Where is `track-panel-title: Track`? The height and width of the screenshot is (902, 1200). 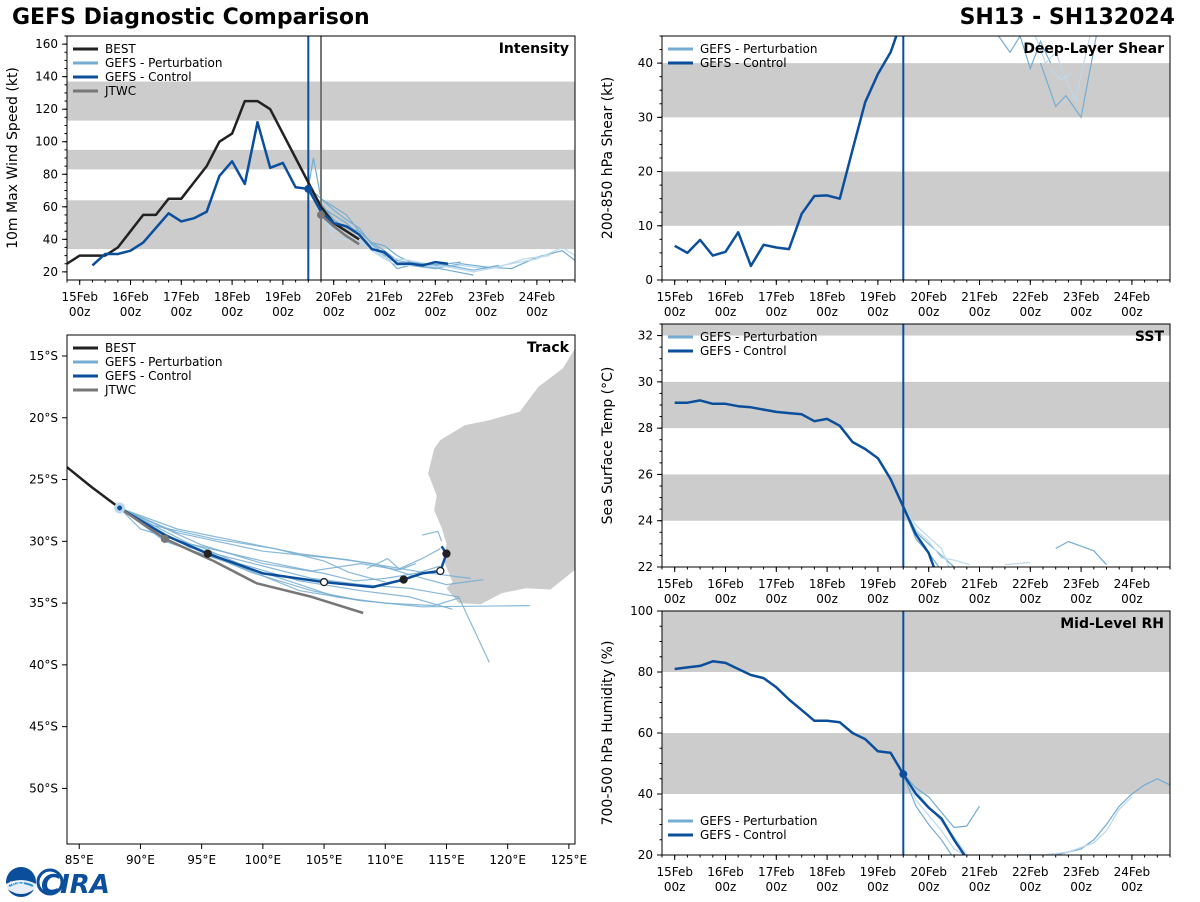
track-panel-title: Track is located at coordinates (548, 348).